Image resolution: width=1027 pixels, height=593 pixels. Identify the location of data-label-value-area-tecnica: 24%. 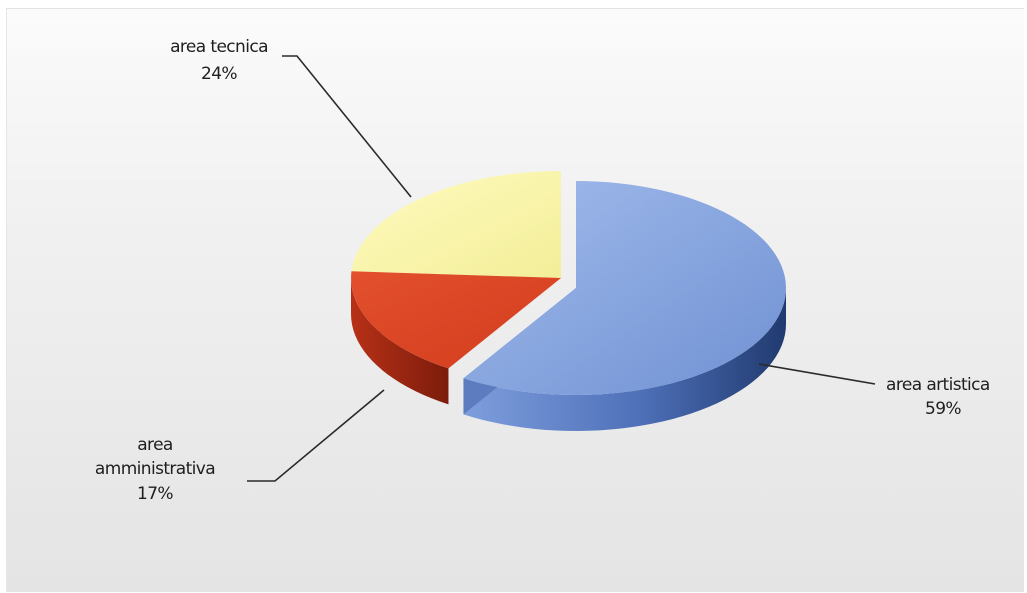
(219, 74).